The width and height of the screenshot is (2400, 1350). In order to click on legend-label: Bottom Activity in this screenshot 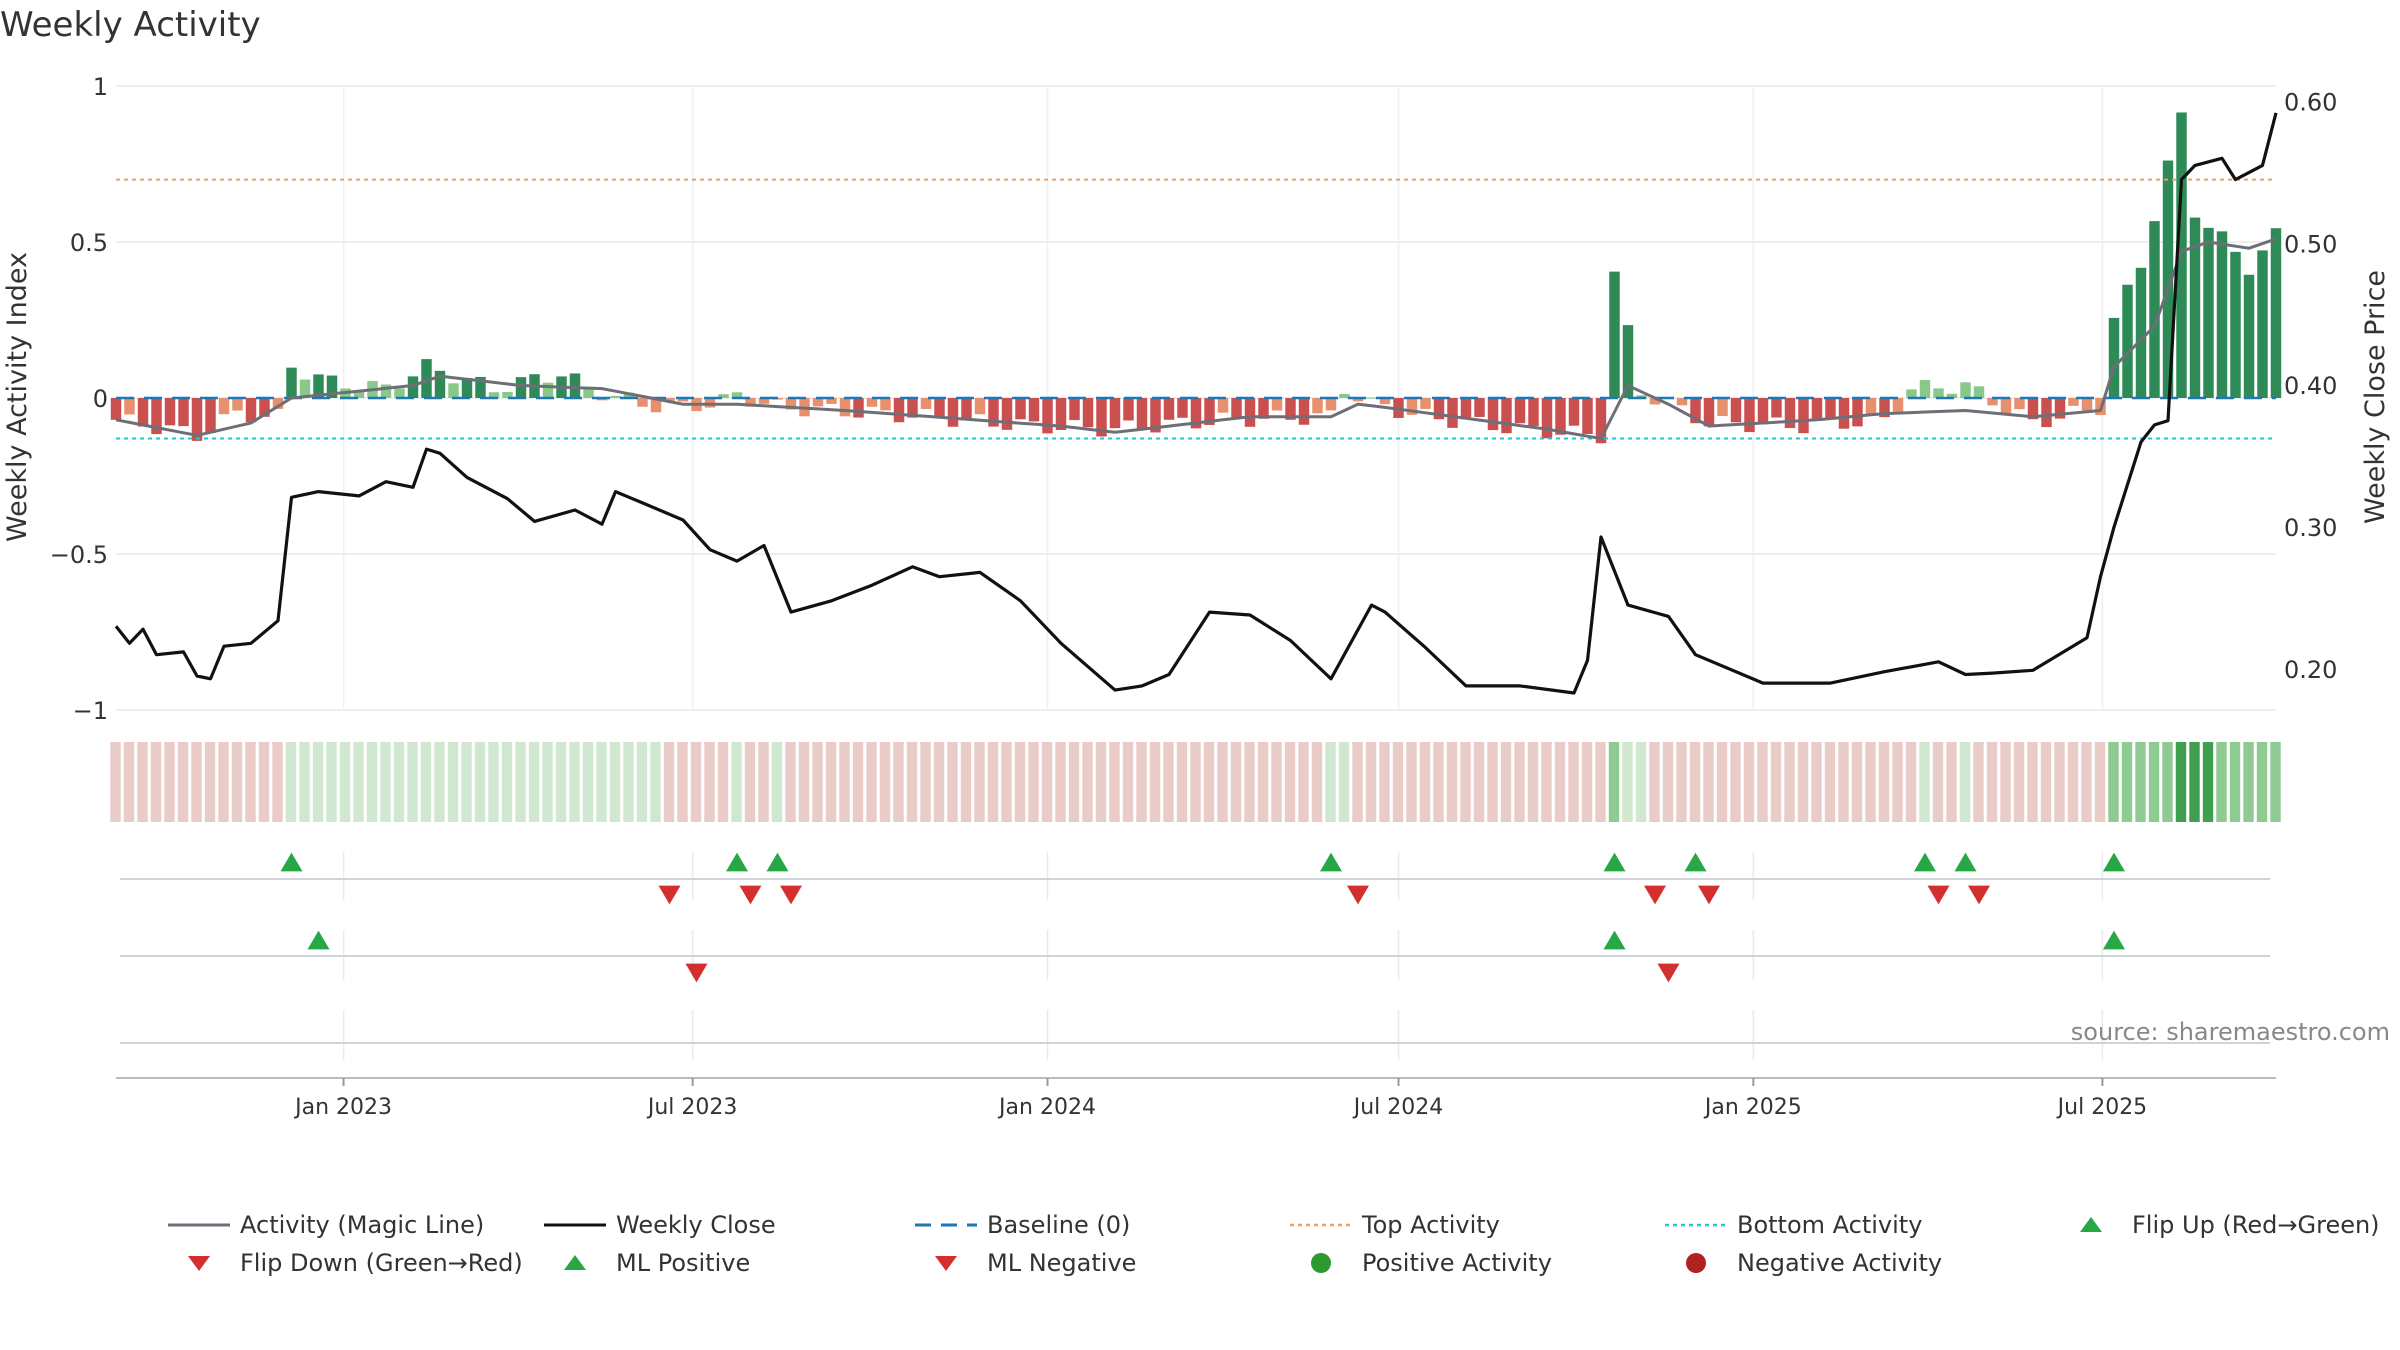, I will do `click(1830, 1225)`.